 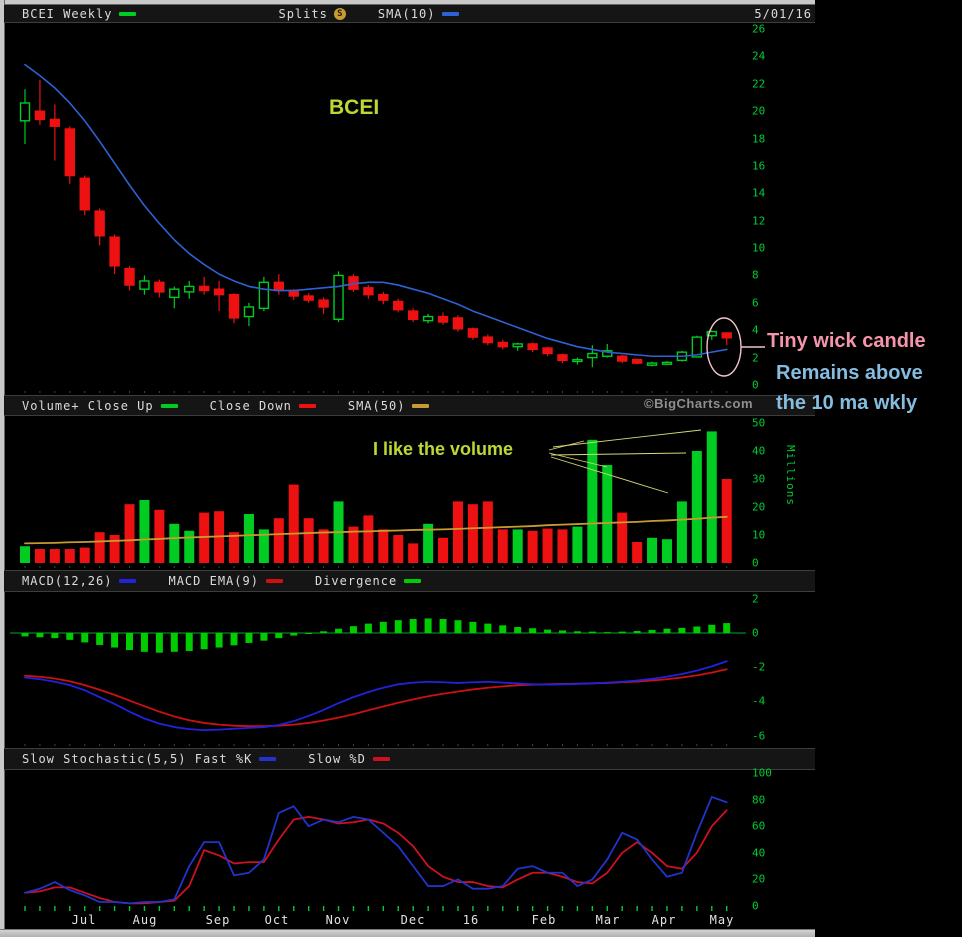 What do you see at coordinates (338, 920) in the screenshot?
I see `x-axis-month-label: Nov` at bounding box center [338, 920].